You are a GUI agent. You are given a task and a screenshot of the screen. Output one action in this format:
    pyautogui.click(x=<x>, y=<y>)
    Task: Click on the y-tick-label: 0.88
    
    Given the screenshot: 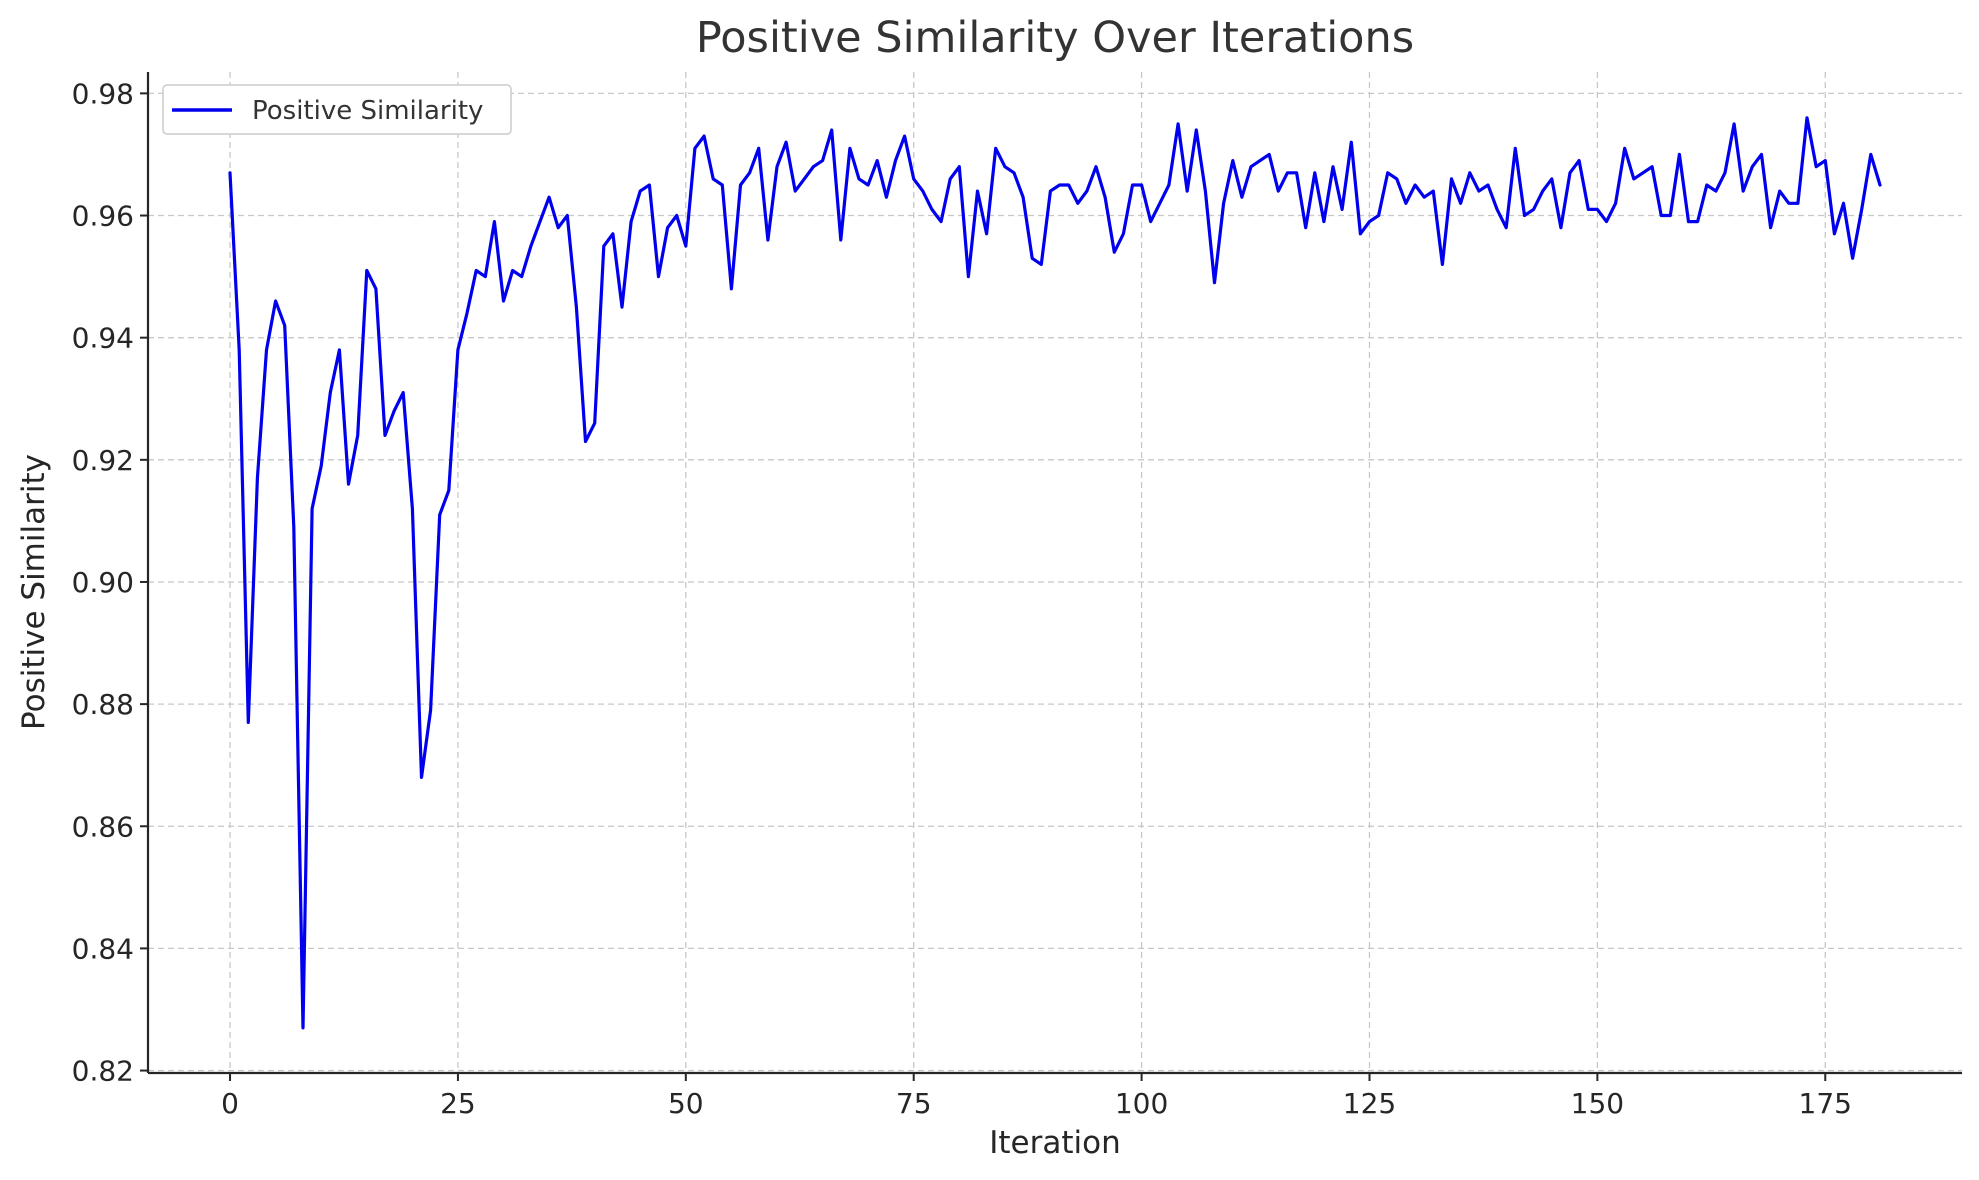 What is the action you would take?
    pyautogui.click(x=103, y=704)
    